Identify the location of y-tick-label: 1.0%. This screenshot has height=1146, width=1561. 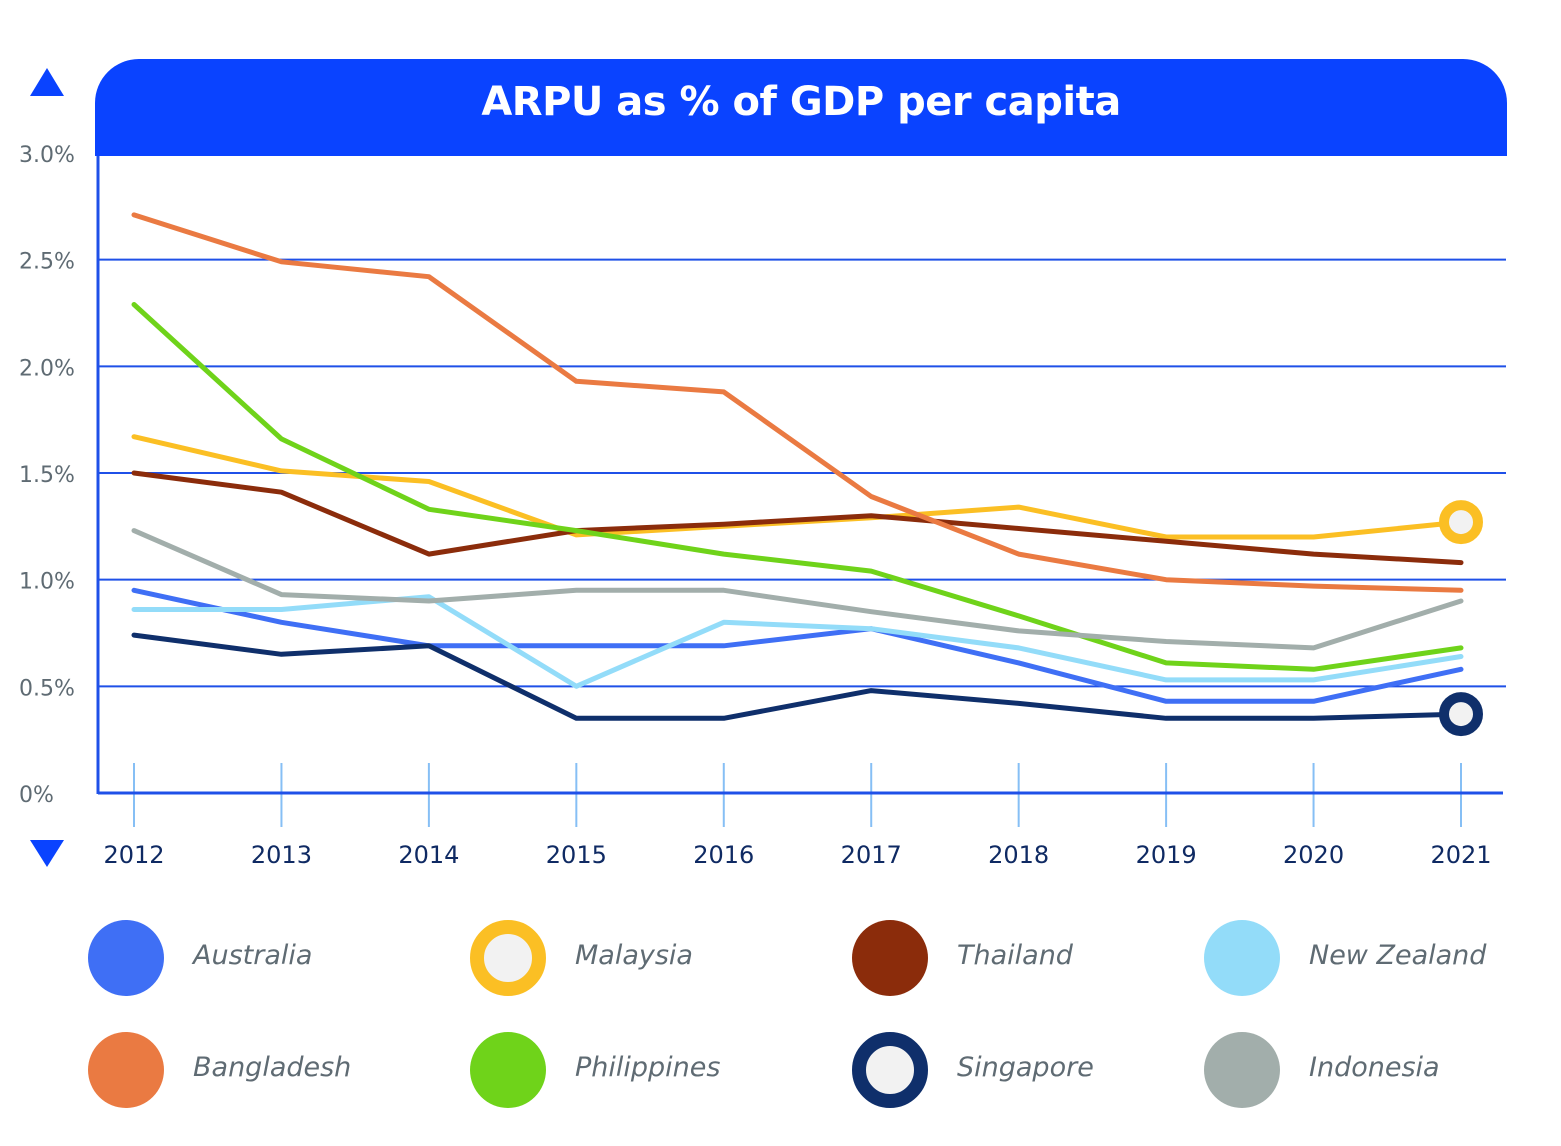
(47, 582).